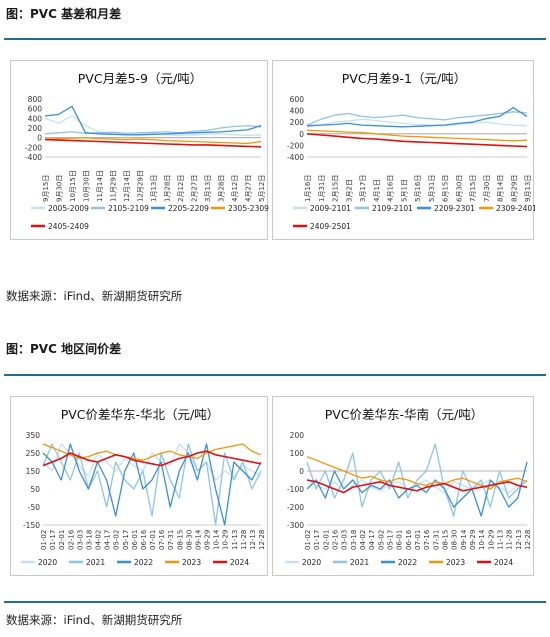 The image size is (550, 637). What do you see at coordinates (34, 507) in the screenshot?
I see `y-tick-label: -50` at bounding box center [34, 507].